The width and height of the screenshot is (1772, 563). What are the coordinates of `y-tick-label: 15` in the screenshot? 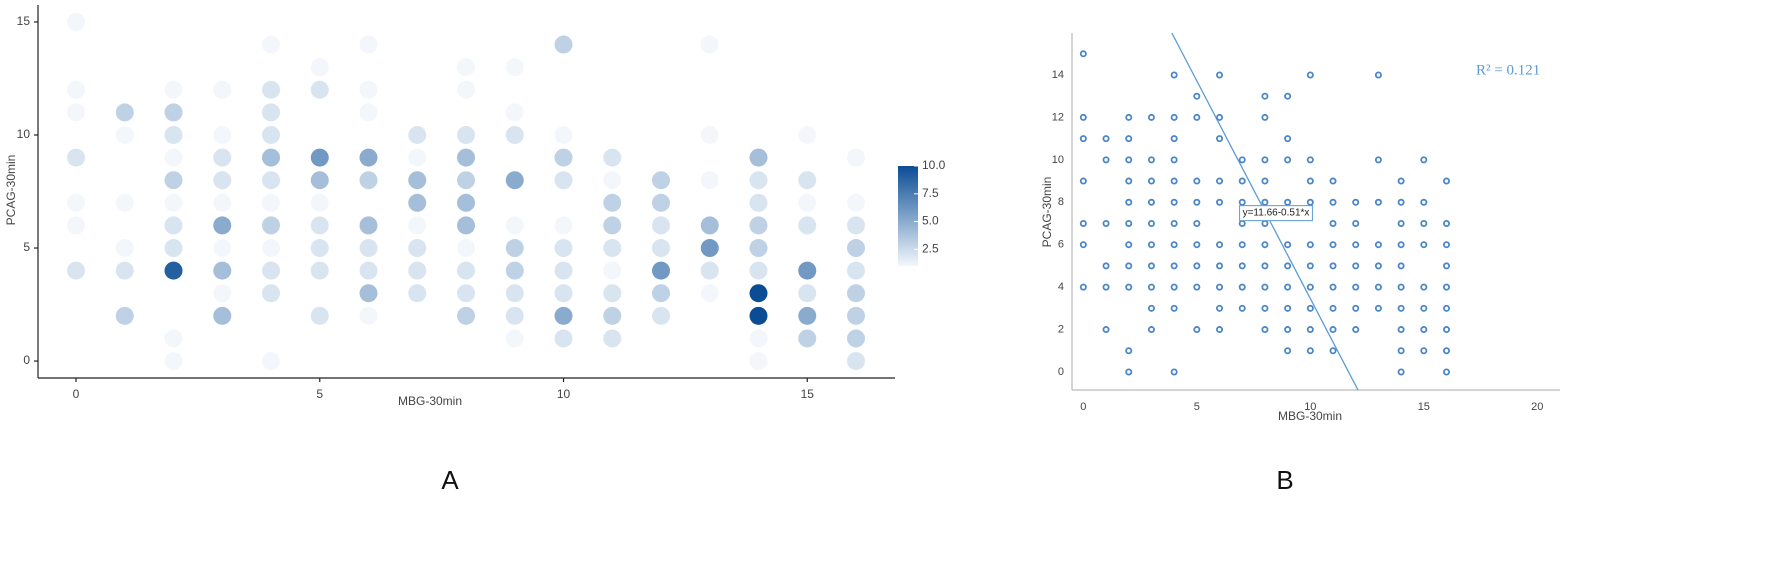 It's located at (24, 21).